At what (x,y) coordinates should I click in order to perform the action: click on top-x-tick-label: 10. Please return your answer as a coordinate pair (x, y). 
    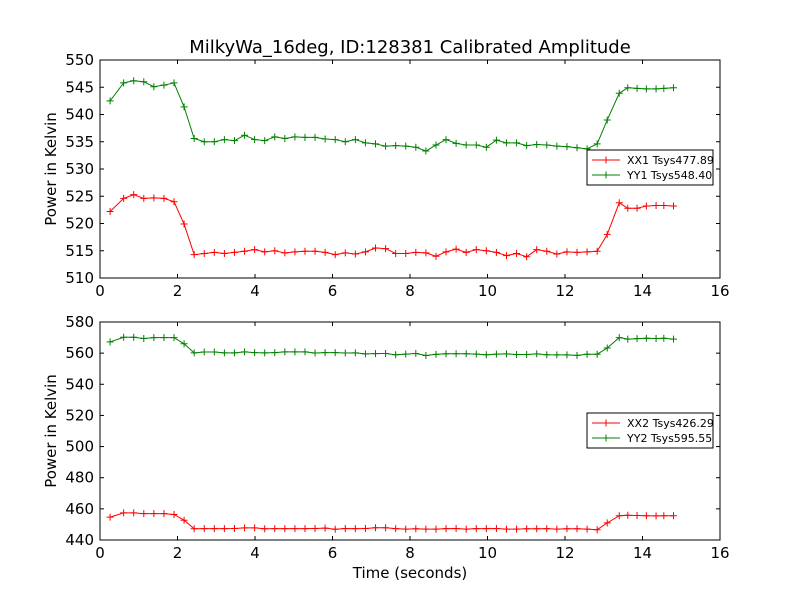
    Looking at the image, I should click on (487, 291).